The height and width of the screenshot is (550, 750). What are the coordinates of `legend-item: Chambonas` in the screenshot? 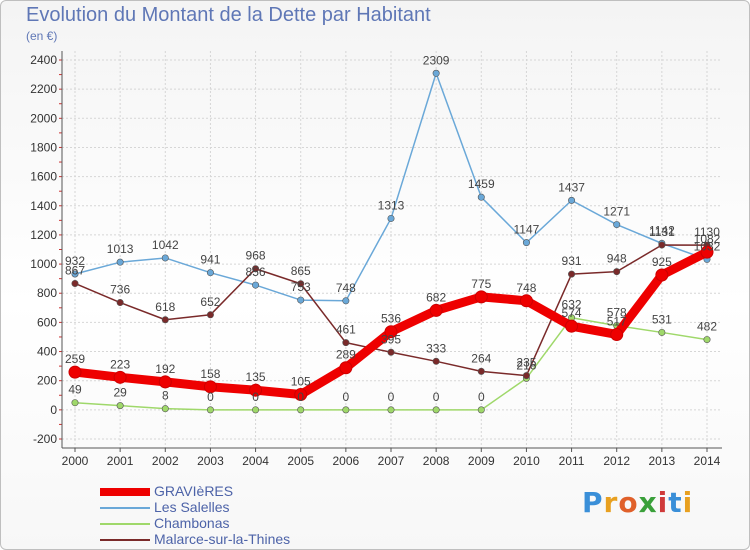 It's located at (230, 523).